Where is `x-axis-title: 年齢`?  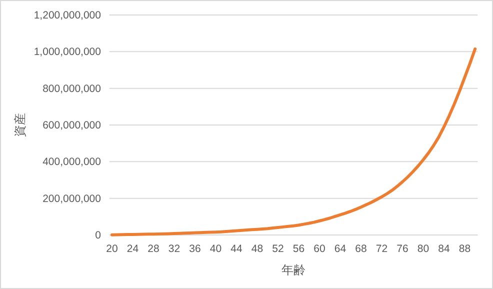
x-axis-title: 年齢 is located at coordinates (294, 270).